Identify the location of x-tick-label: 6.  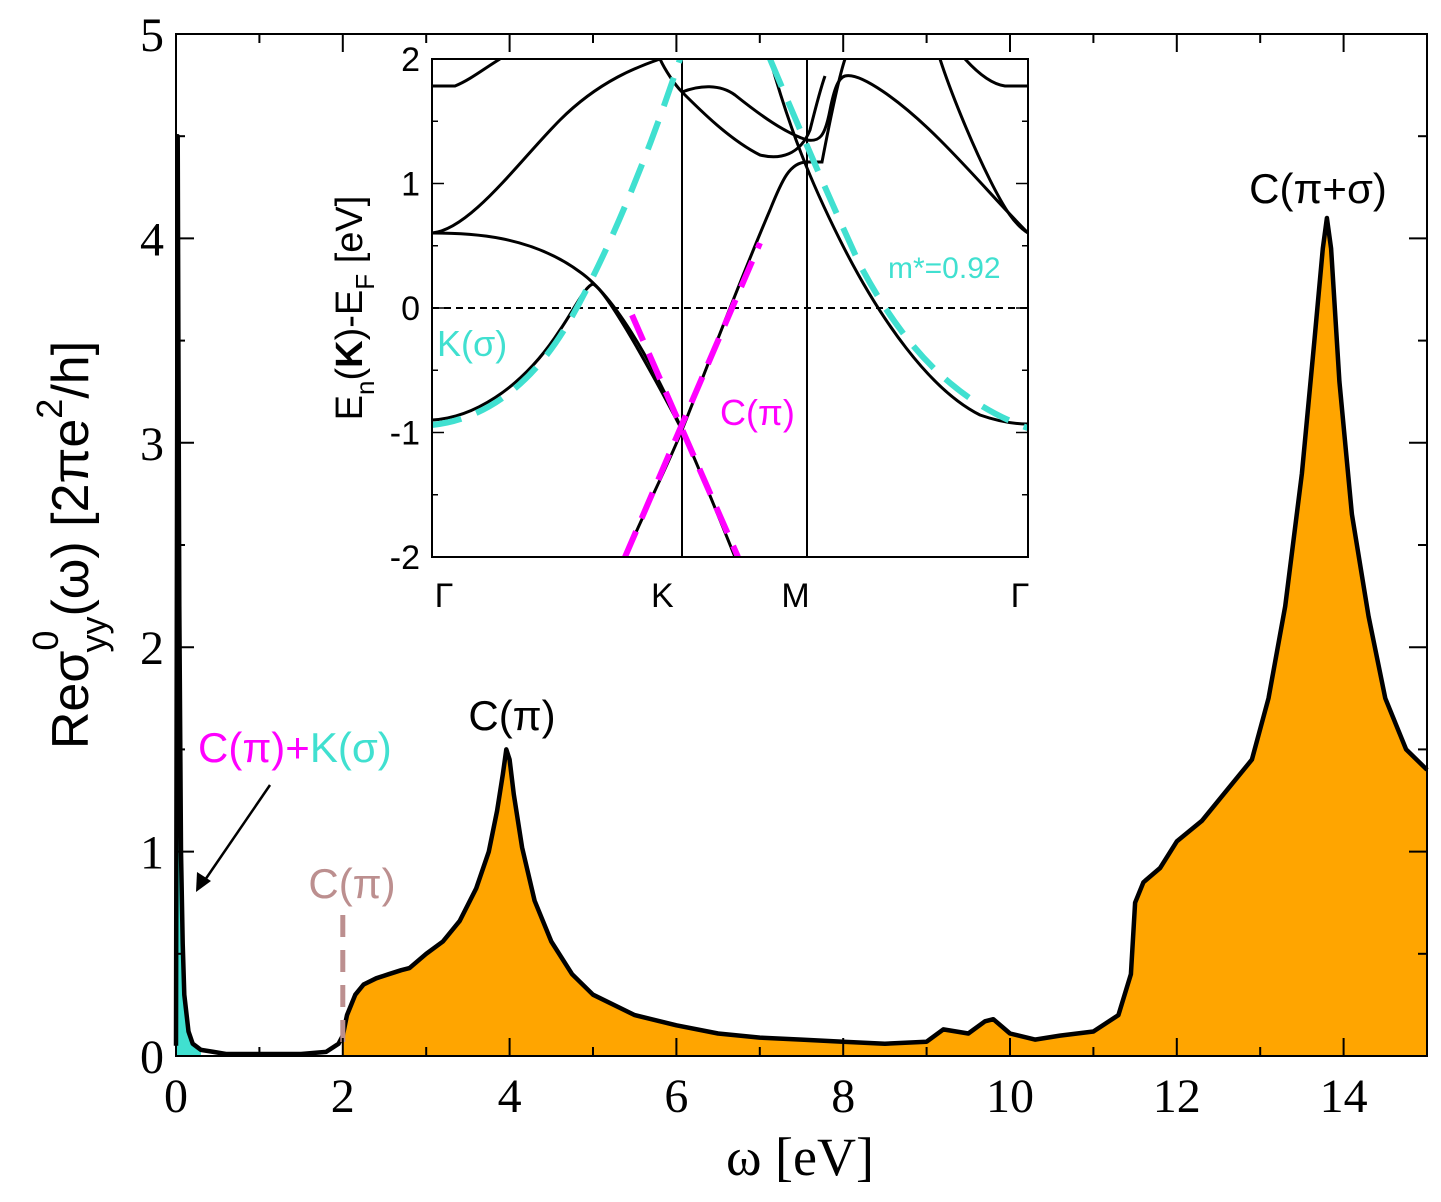
(676, 1096).